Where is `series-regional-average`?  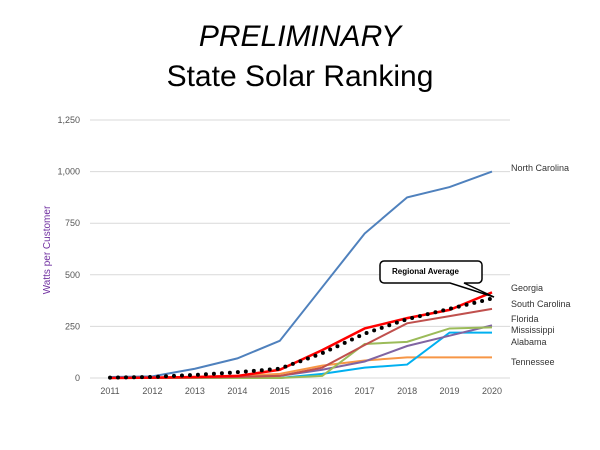
series-regional-average is located at coordinates (301, 338).